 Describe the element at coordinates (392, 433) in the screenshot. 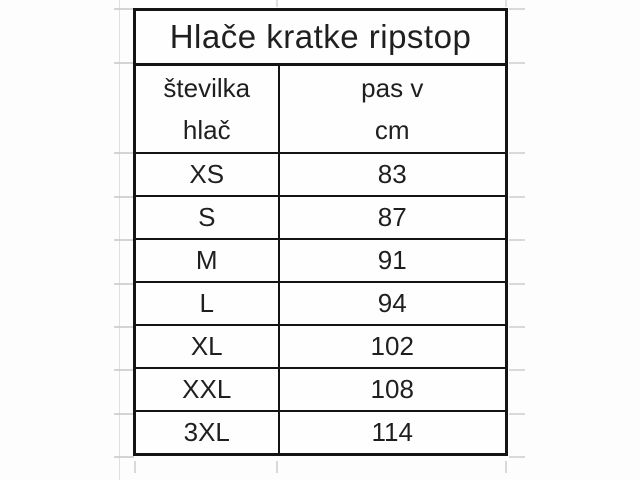

I see `waist-cell: 114` at that location.